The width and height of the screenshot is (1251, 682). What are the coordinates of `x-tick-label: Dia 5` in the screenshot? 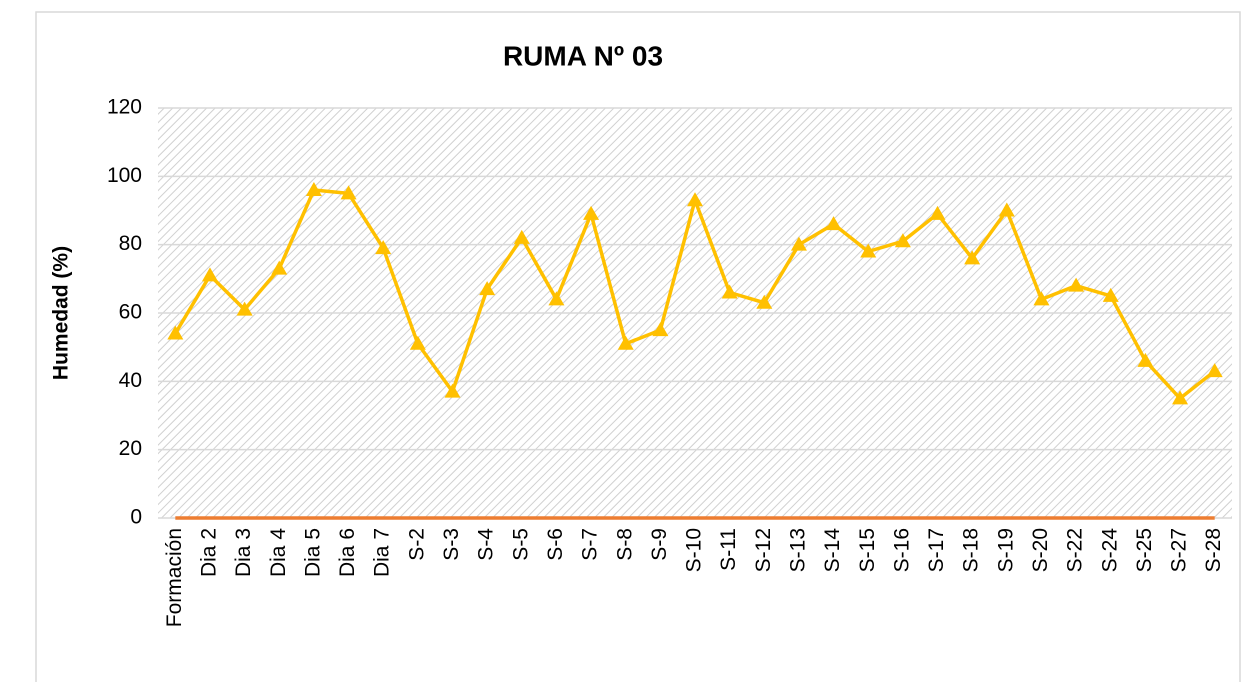 It's located at (312, 552).